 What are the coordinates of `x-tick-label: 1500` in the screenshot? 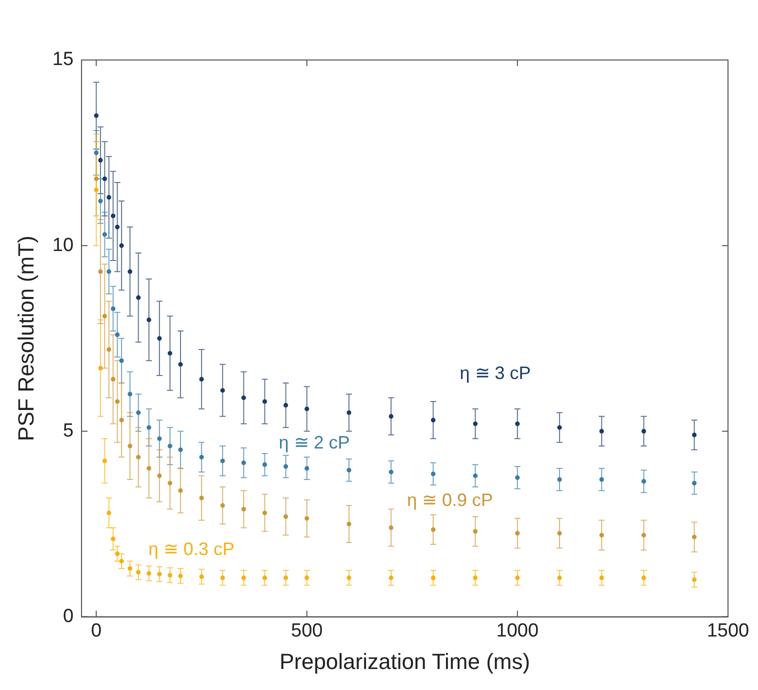 It's located at (728, 631).